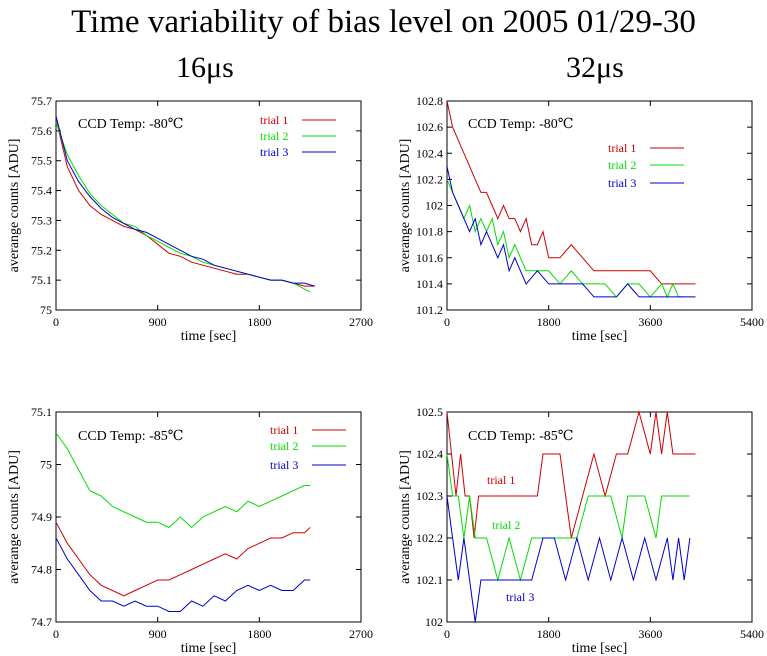 The image size is (767, 656). I want to click on y-tick-label: 102.8, so click(429, 101).